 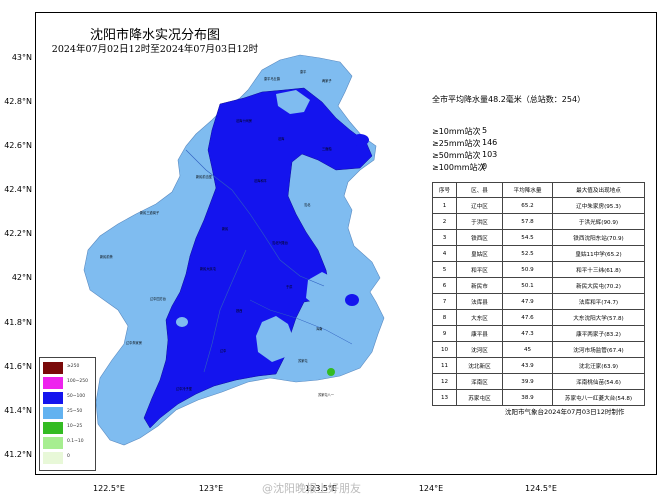 I want to click on table-row: 13 苏家屯区 38.9 苏家屯八一红菱大台(54.8), so click(x=538, y=397).